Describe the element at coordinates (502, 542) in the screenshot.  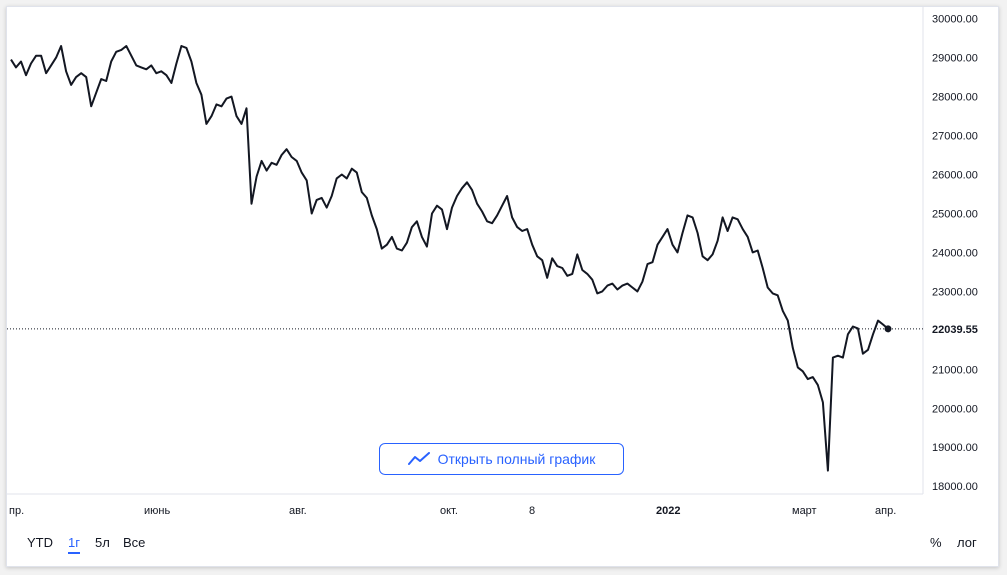
I see `range-selector: YTD 1г 5л Все % лог` at that location.